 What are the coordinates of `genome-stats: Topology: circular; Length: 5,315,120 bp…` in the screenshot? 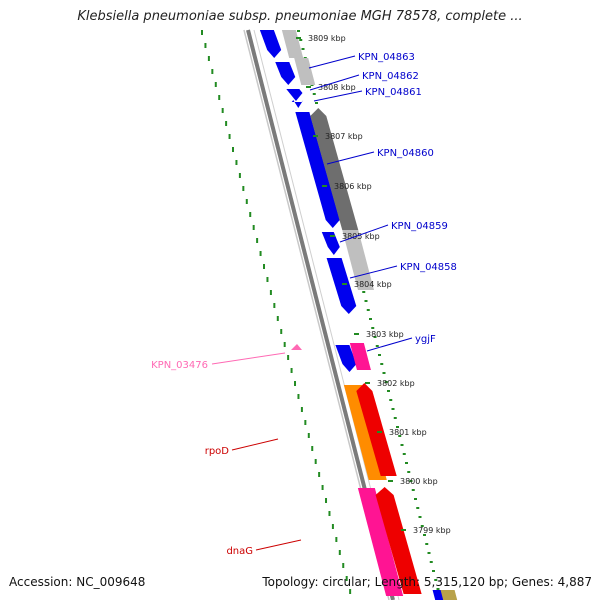 It's located at (427, 582).